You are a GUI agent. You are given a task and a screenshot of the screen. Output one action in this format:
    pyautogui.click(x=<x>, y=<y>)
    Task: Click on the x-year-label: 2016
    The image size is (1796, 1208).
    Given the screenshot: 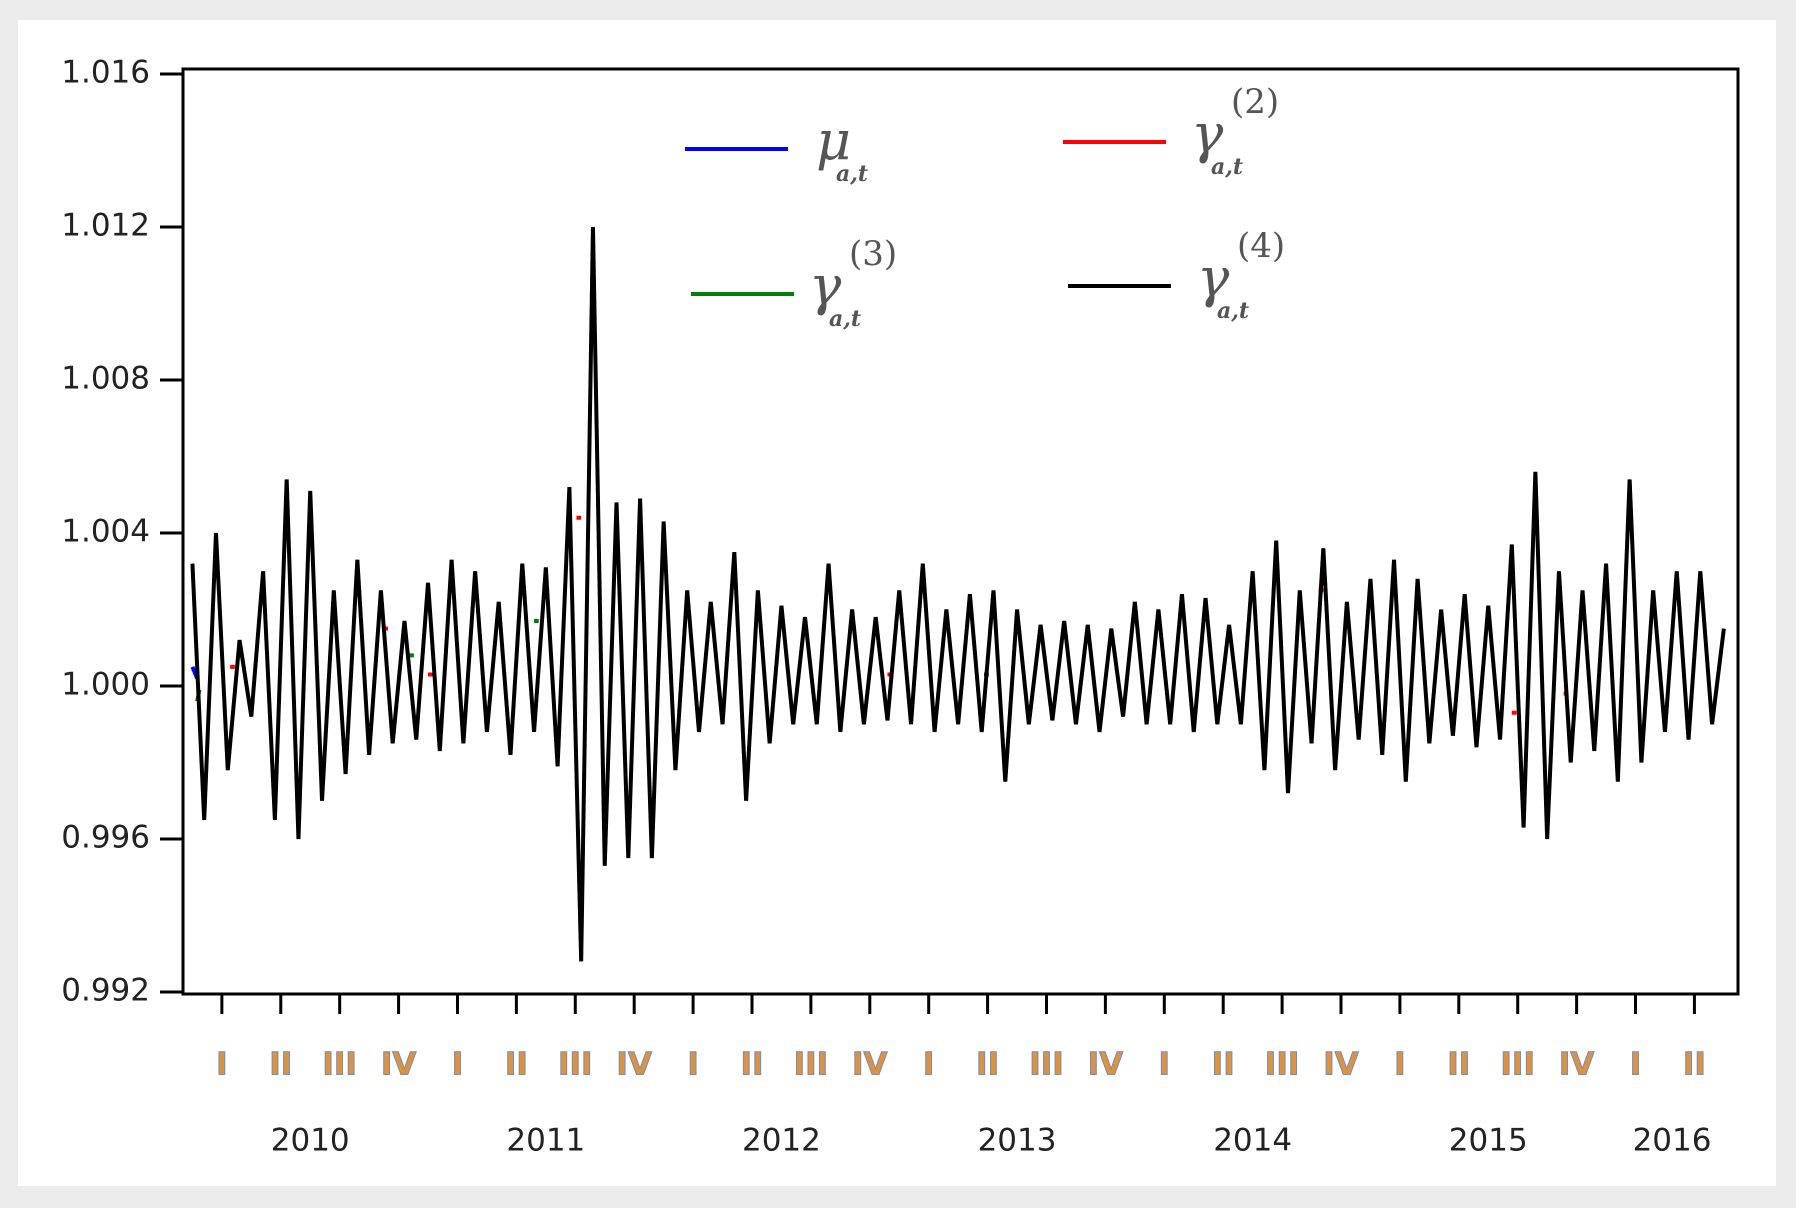 What is the action you would take?
    pyautogui.click(x=1672, y=1141)
    